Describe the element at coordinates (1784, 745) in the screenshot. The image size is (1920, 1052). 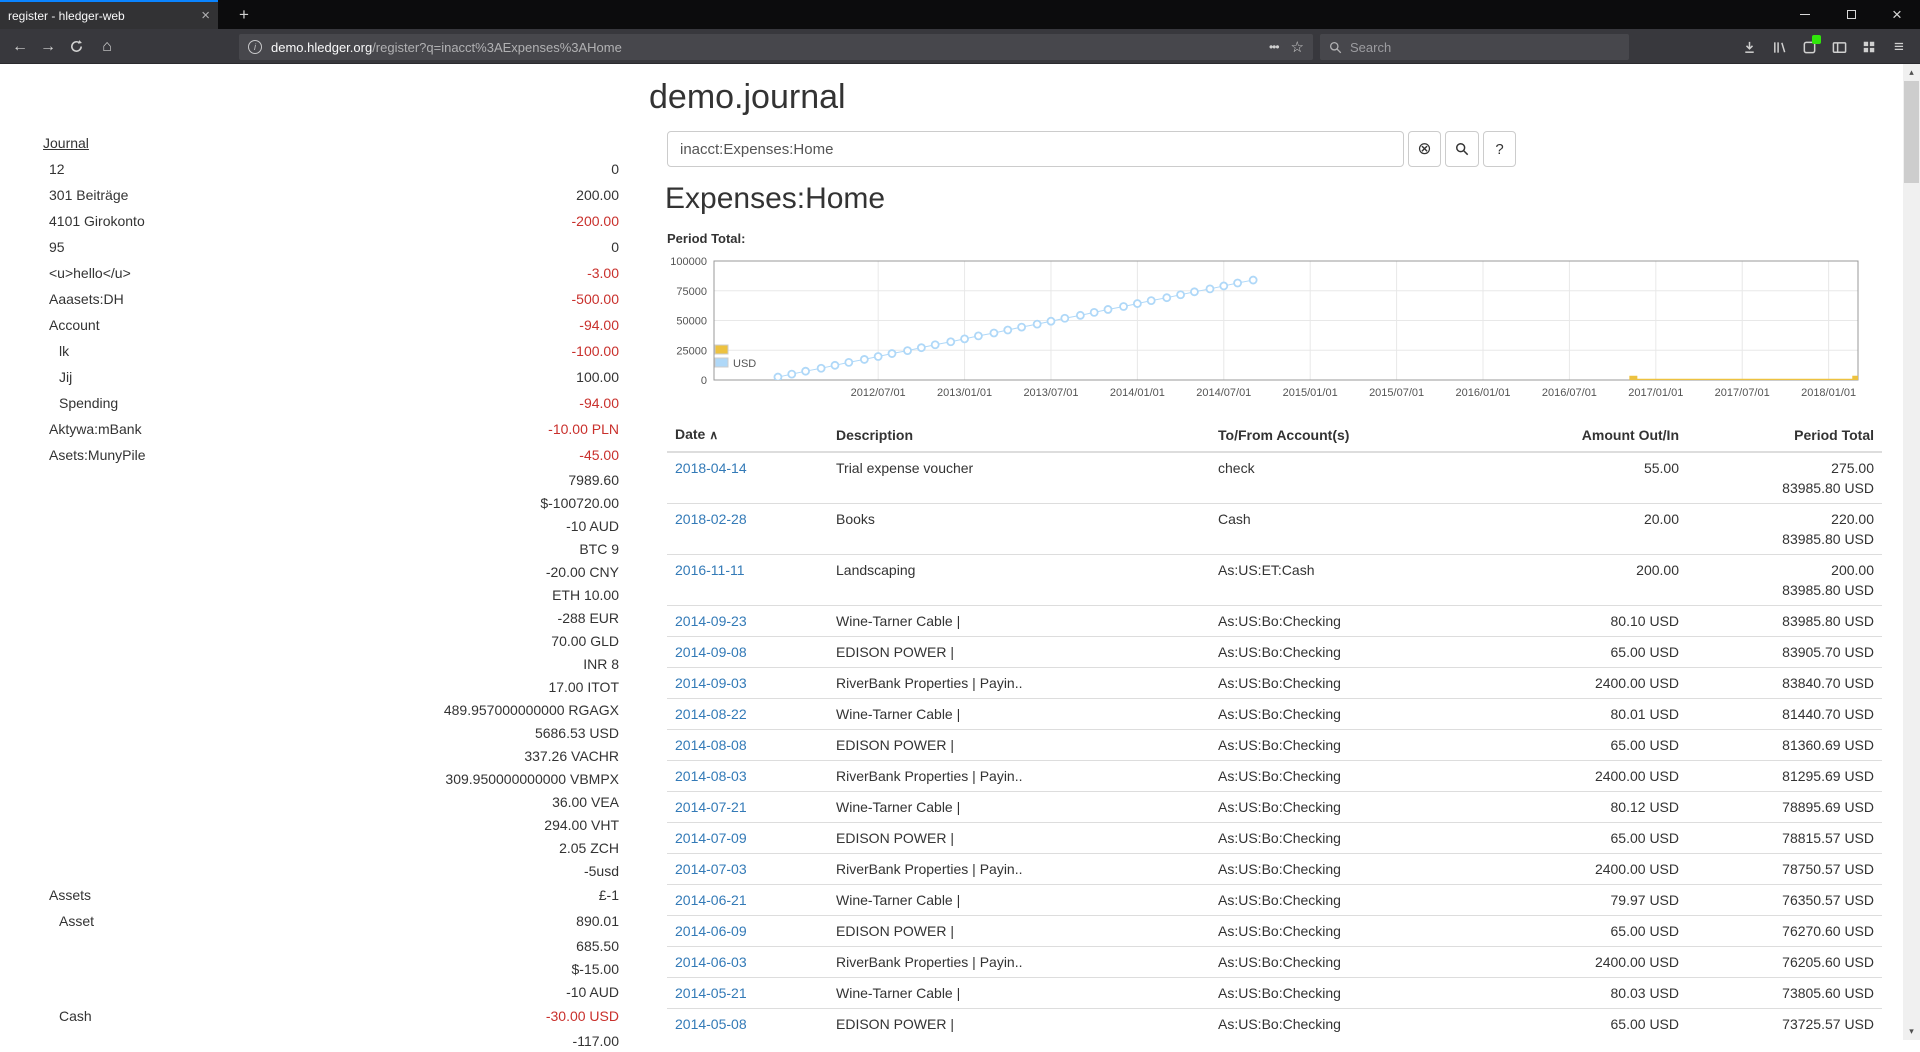
I see `cell-period-total: 81360.69 USD` at that location.